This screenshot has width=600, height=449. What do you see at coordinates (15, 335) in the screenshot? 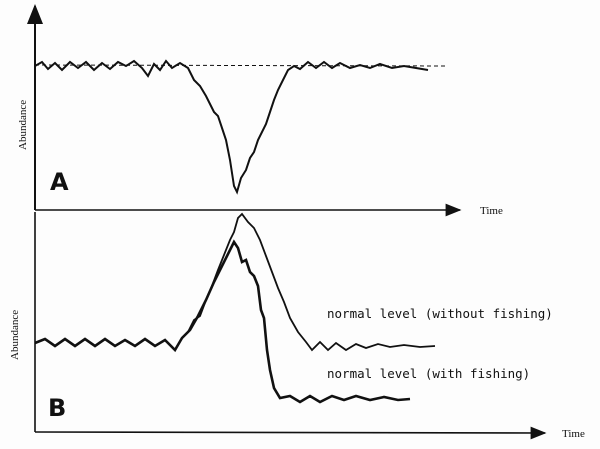
I see `panel-b-y-axis-label: Abundance` at bounding box center [15, 335].